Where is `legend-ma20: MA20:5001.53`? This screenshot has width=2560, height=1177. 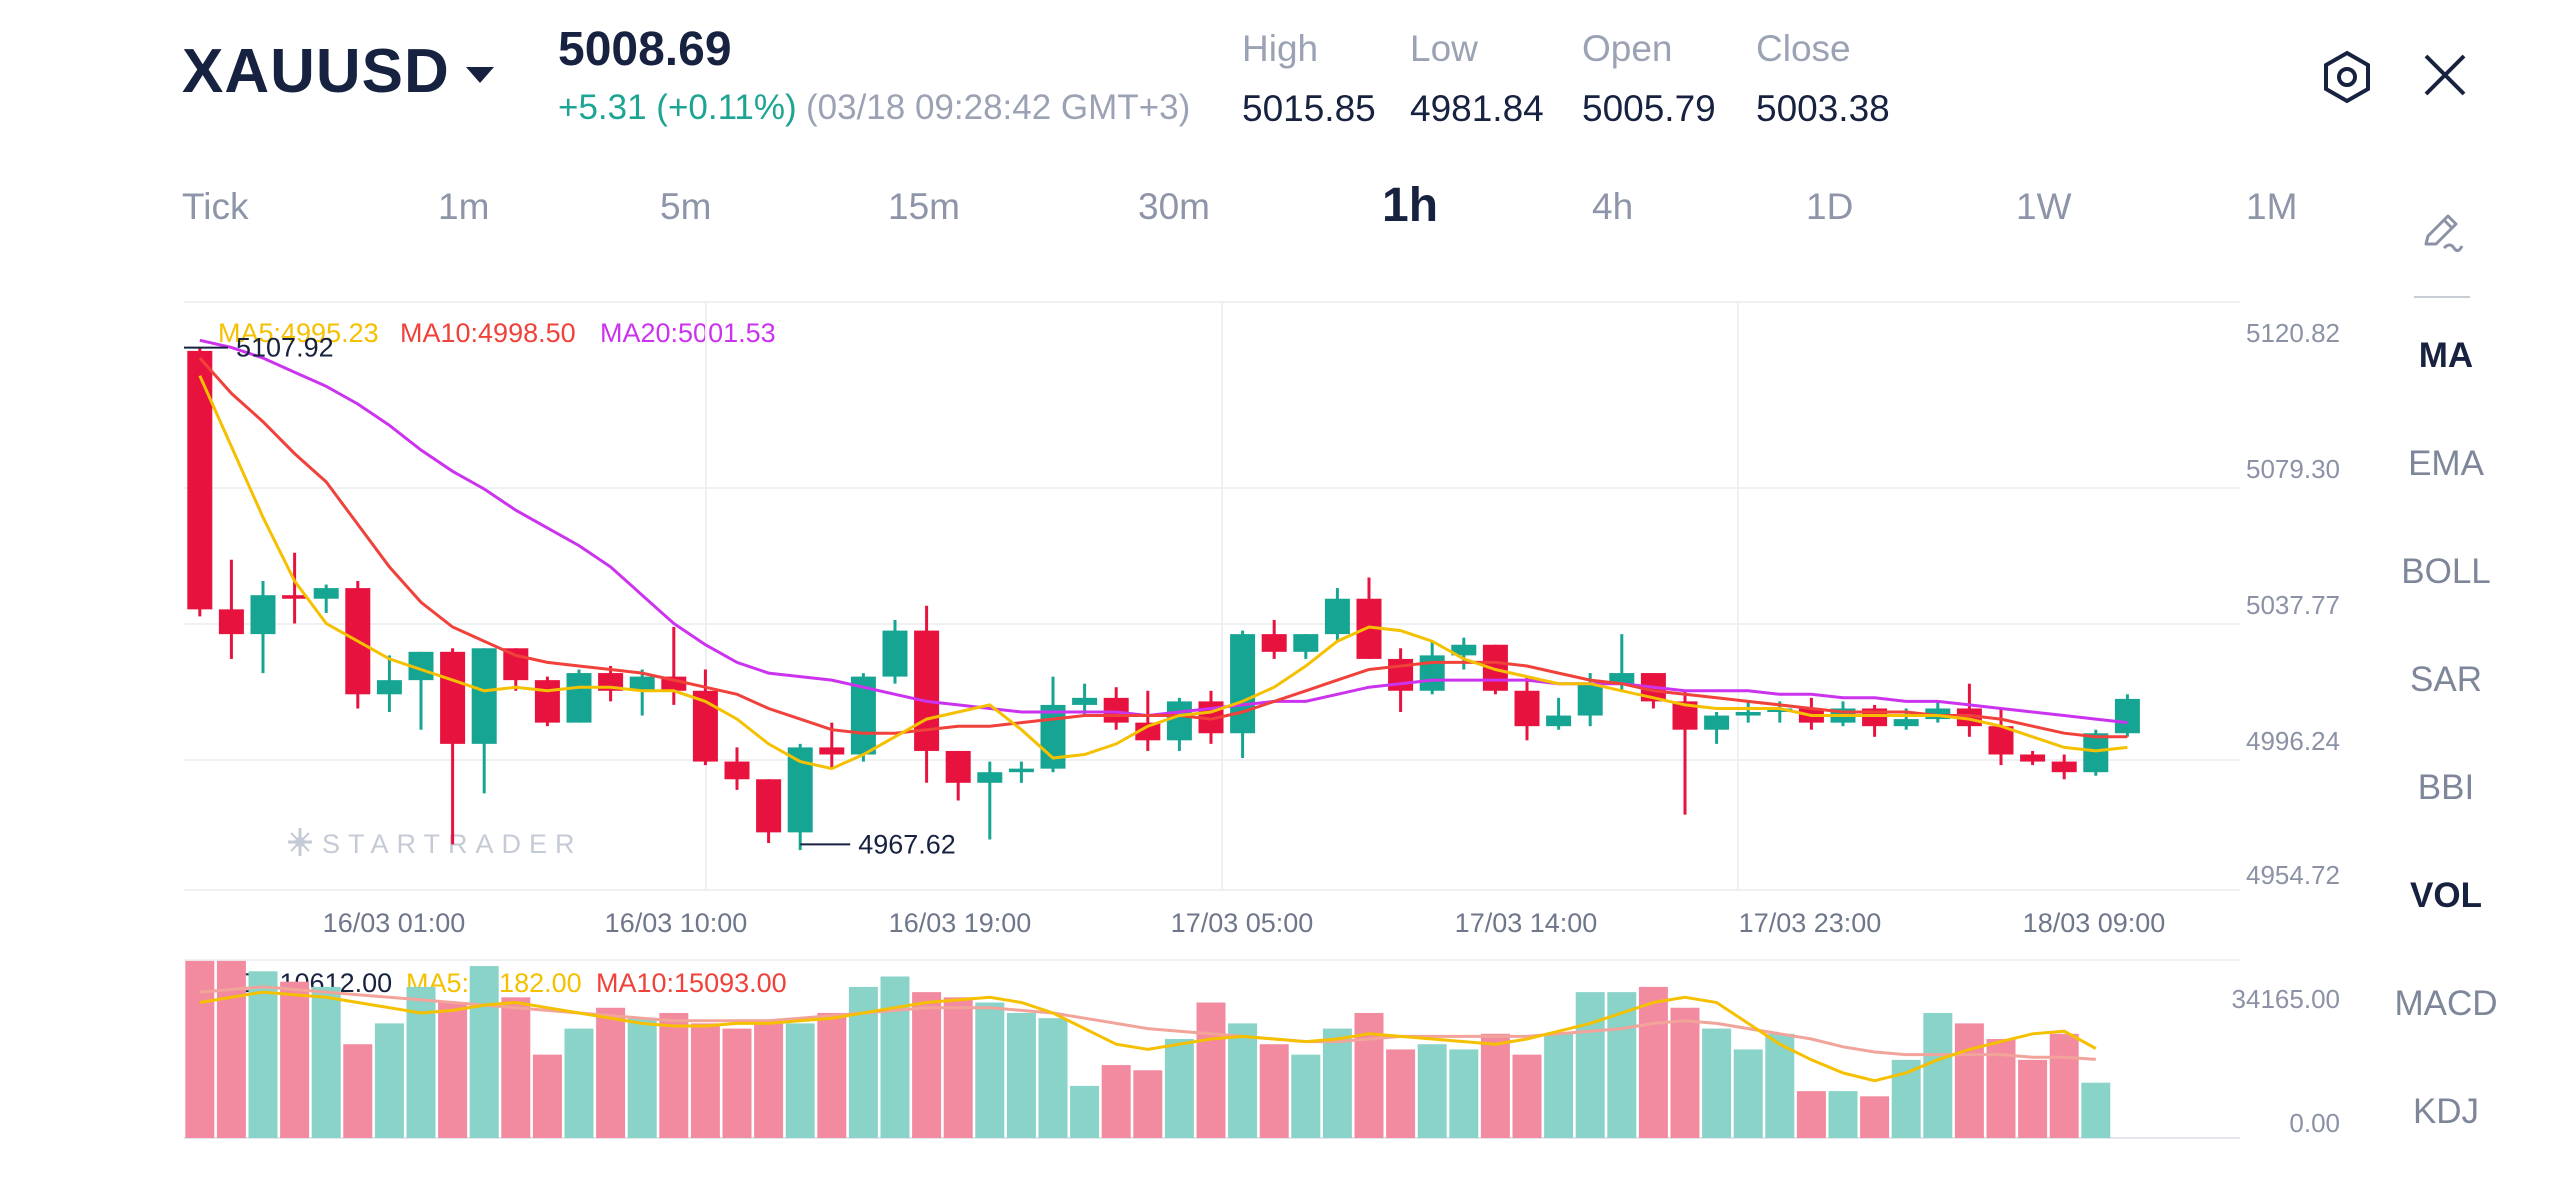
legend-ma20: MA20:5001.53 is located at coordinates (688, 333).